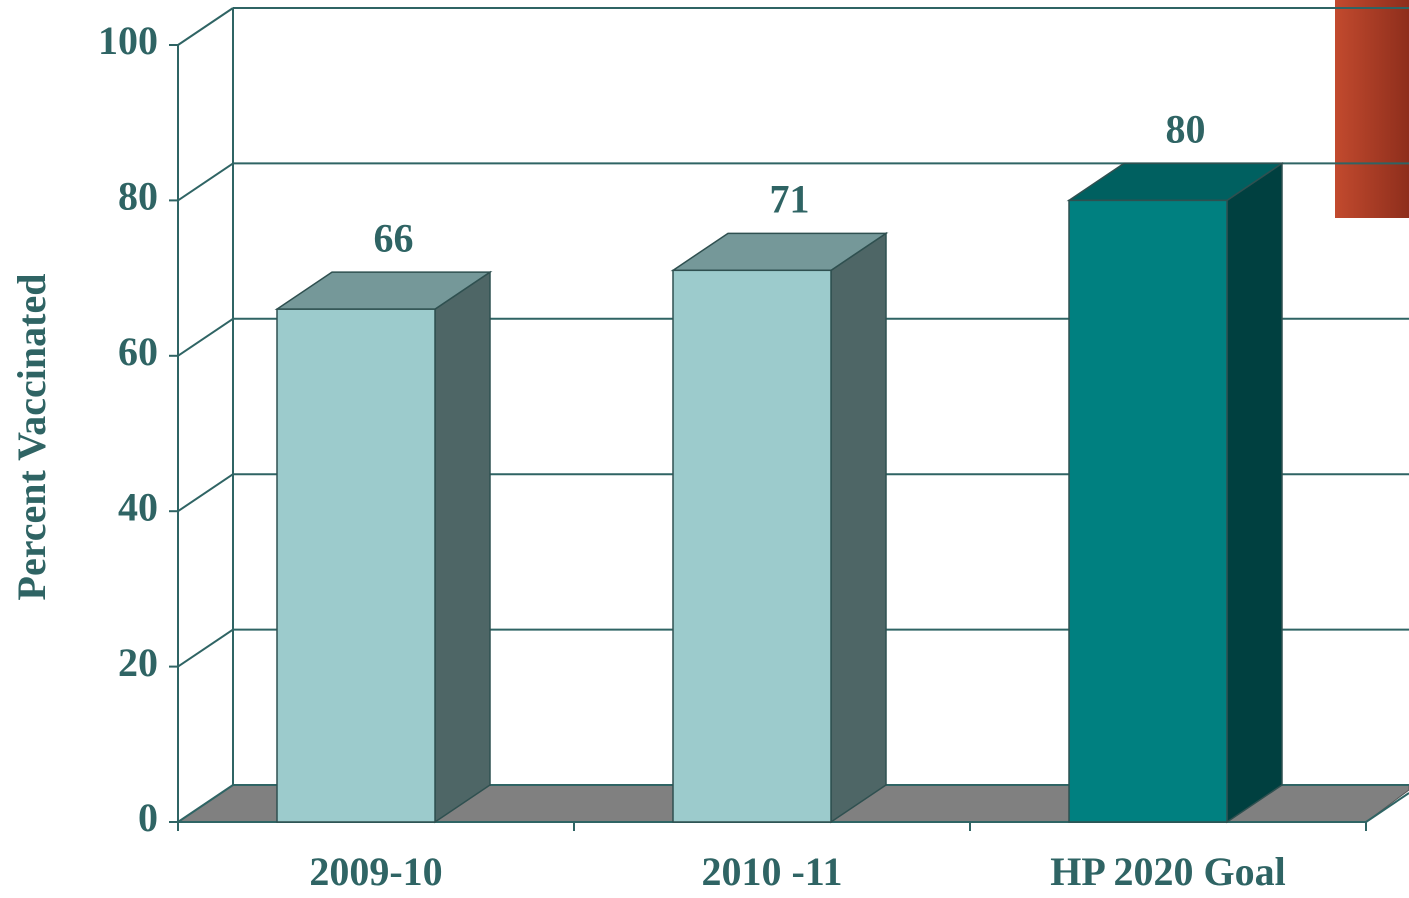 This screenshot has height=898, width=1409. Describe the element at coordinates (138, 196) in the screenshot. I see `y-tick-label: 80` at that location.